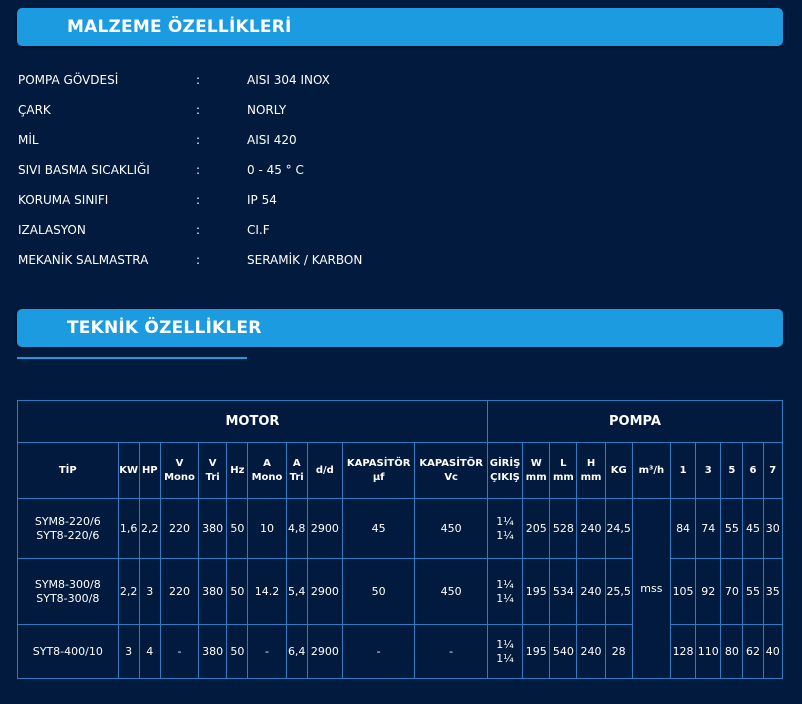 The image size is (802, 704). What do you see at coordinates (773, 470) in the screenshot?
I see `col-q7: 7` at bounding box center [773, 470].